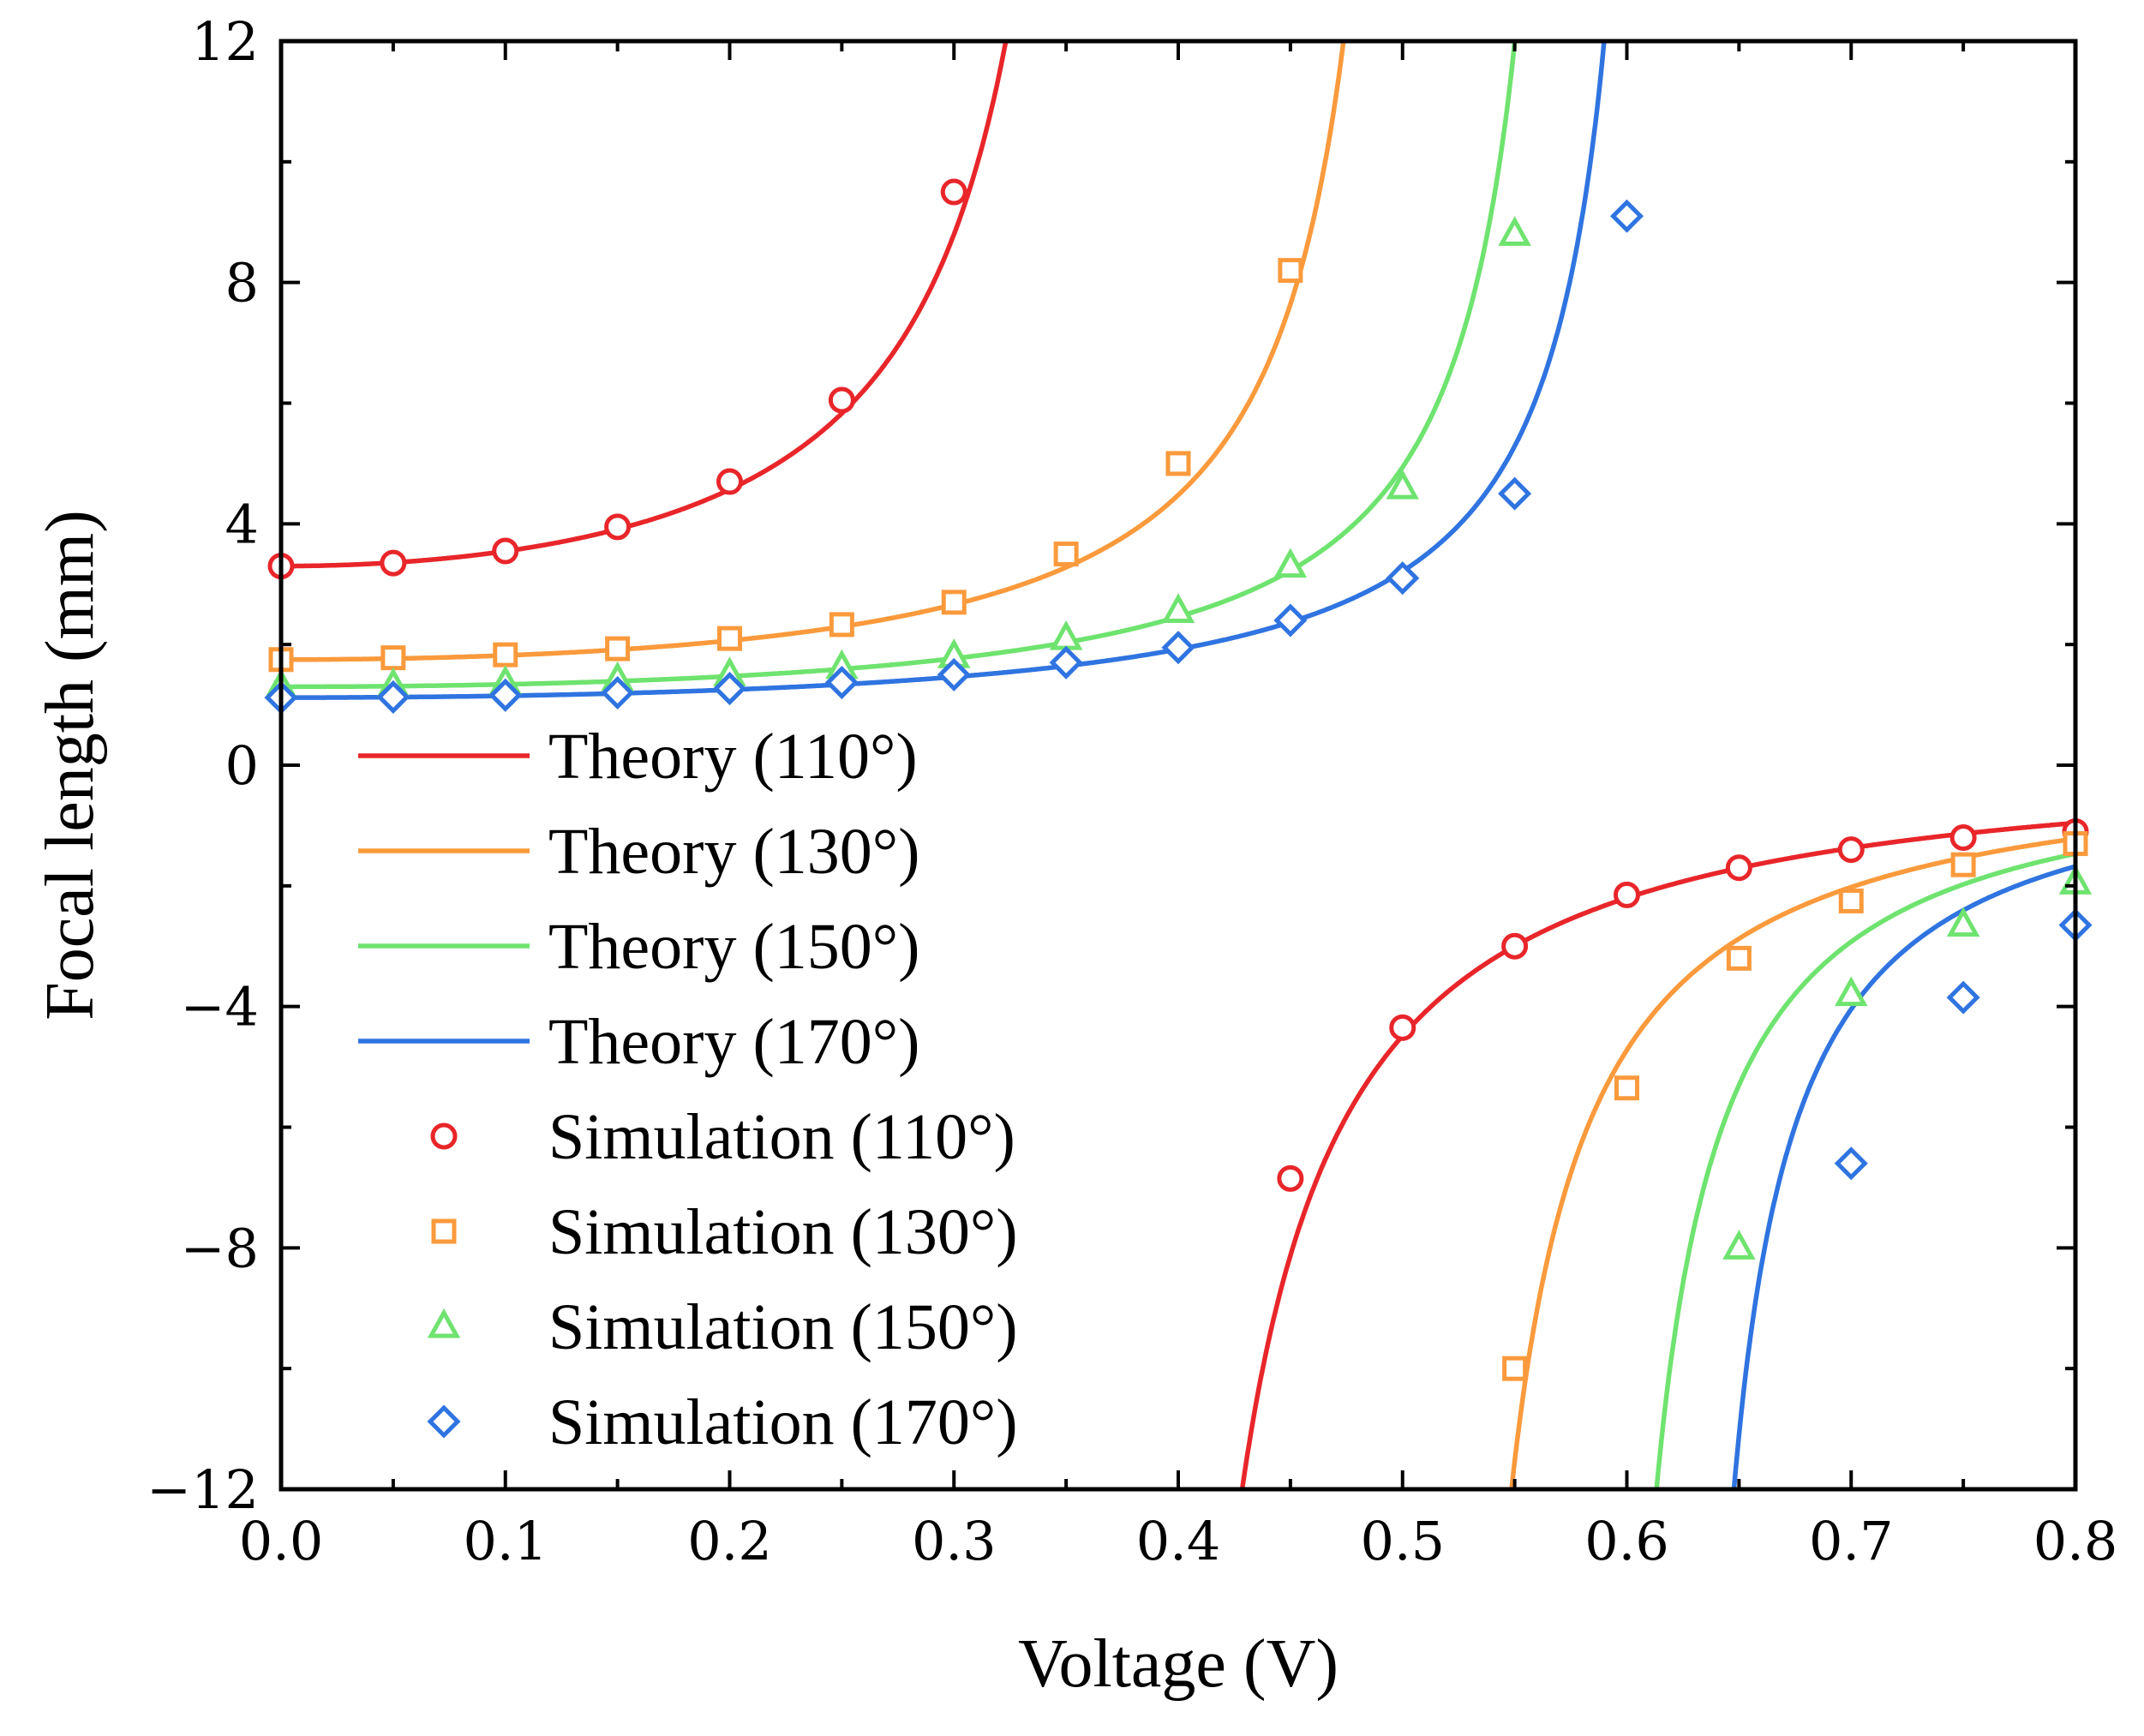 The image size is (2144, 1736). Describe the element at coordinates (242, 524) in the screenshot. I see `y-tick-label: 4` at that location.